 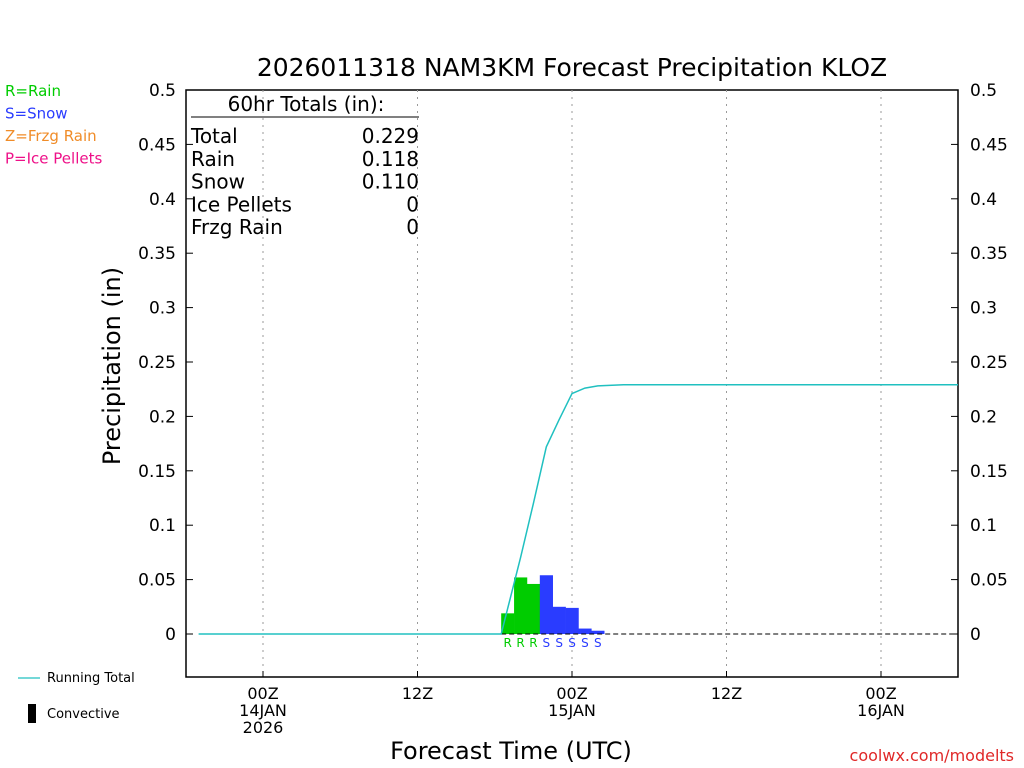 I want to click on y-tick-label-right: 0.25, so click(x=989, y=363).